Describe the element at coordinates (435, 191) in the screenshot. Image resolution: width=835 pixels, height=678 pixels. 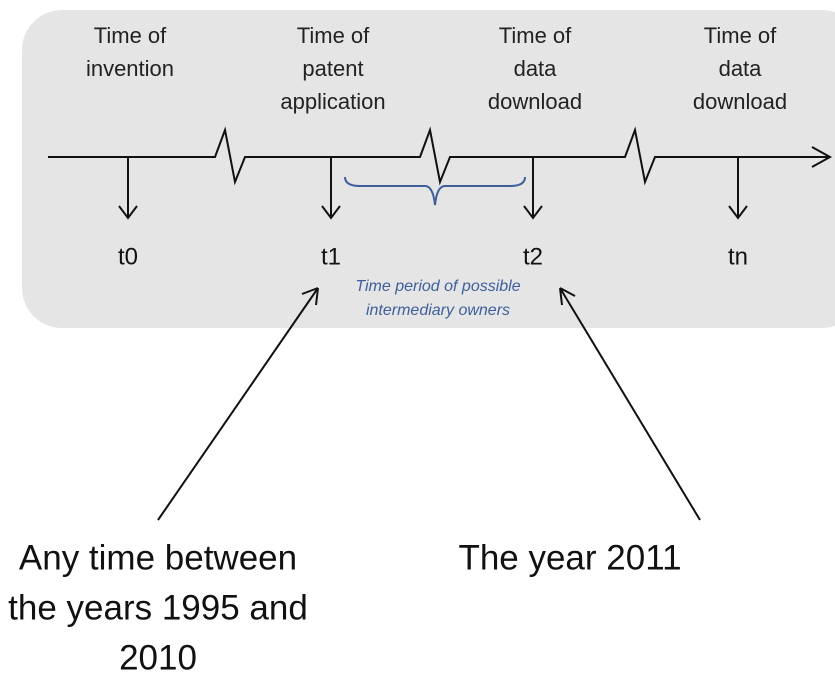
I see `brace` at that location.